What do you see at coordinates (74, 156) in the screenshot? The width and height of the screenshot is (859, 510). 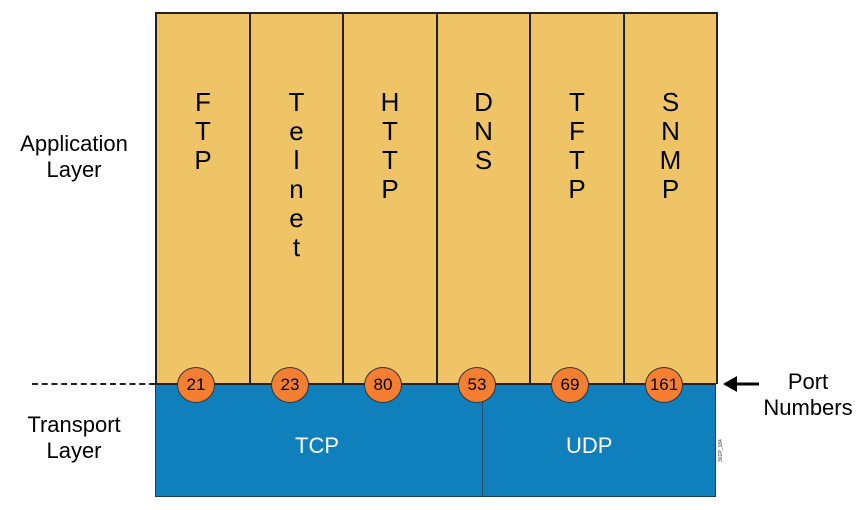 I see `application-layer-label: Application Layer` at bounding box center [74, 156].